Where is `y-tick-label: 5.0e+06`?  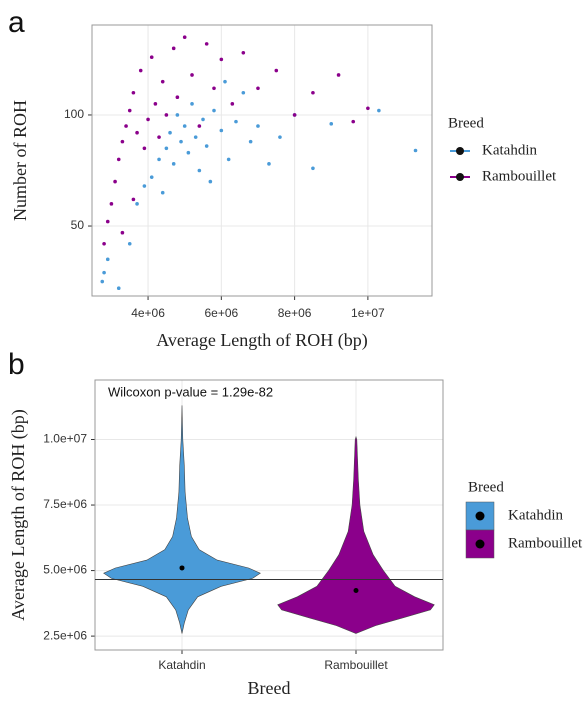
y-tick-label: 5.0e+06 is located at coordinates (65, 570).